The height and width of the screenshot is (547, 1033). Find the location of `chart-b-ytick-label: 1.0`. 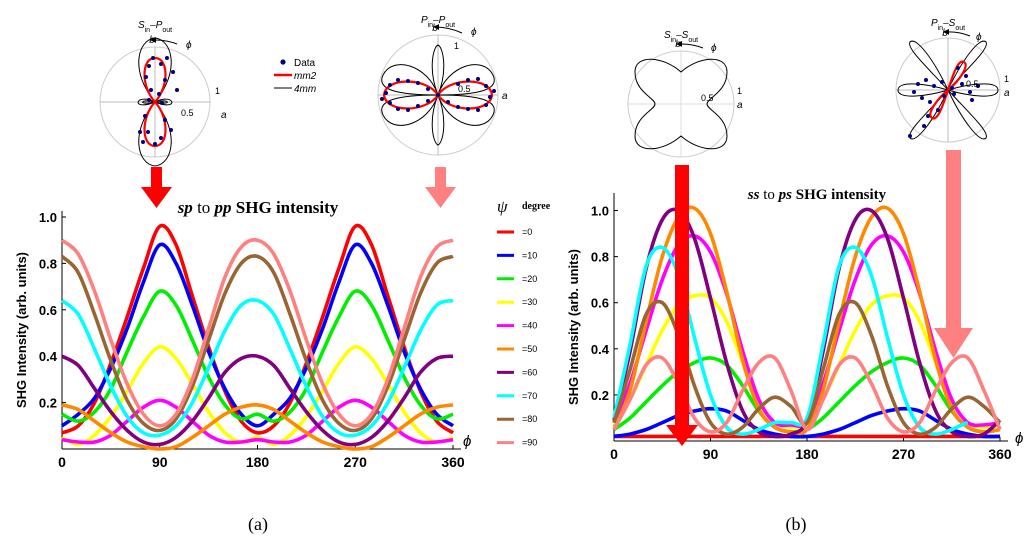

chart-b-ytick-label: 1.0 is located at coordinates (600, 211).